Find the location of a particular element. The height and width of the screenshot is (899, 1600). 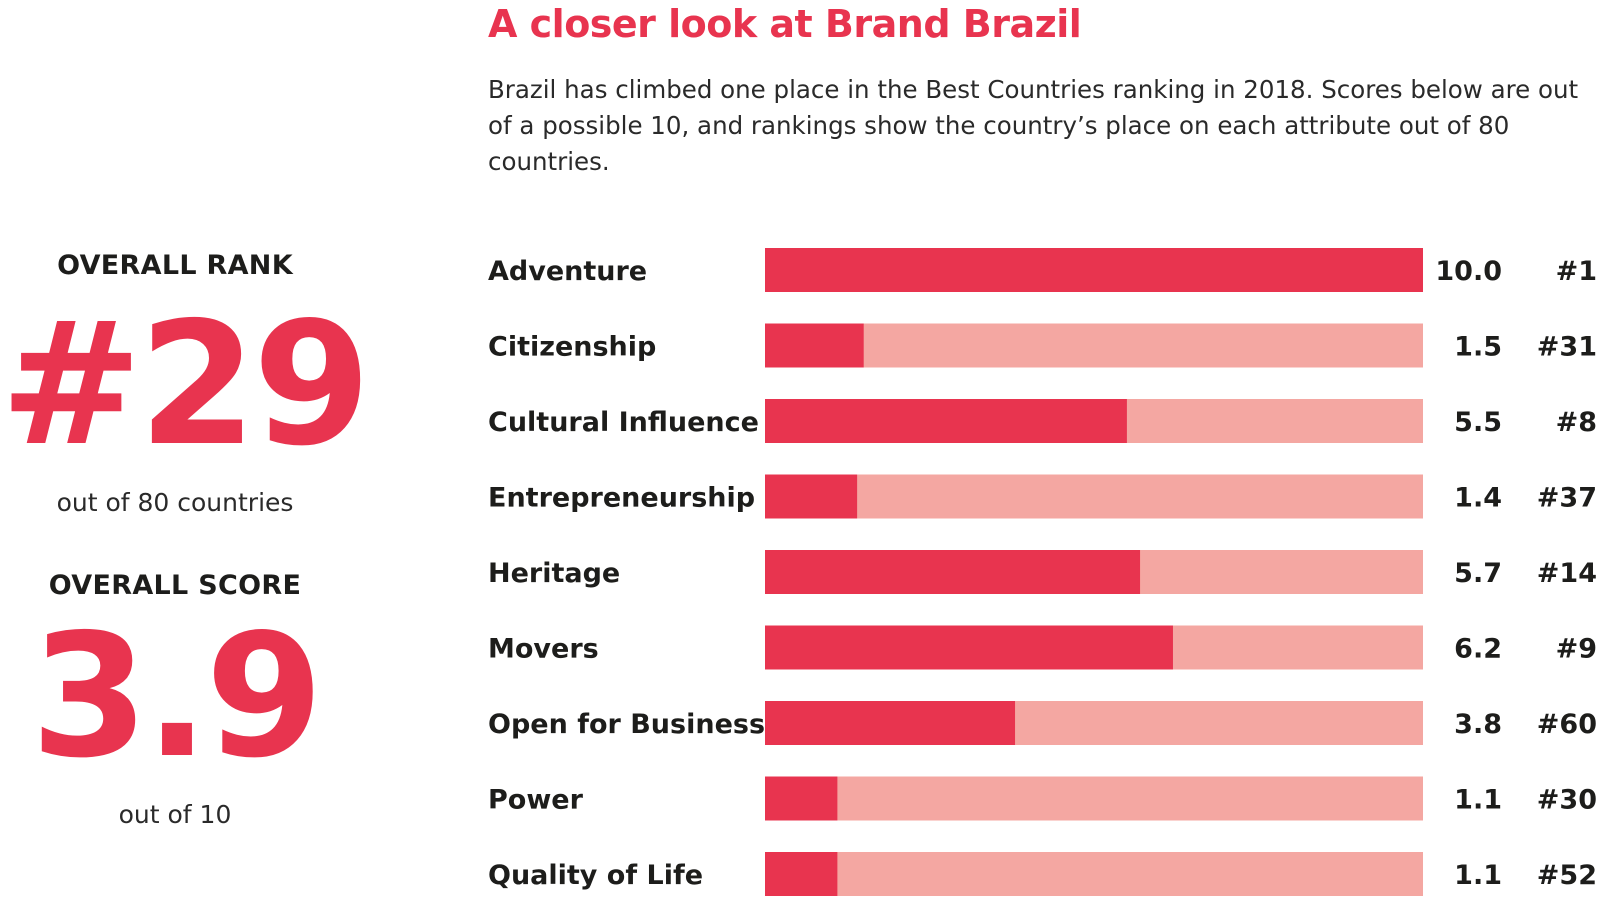

category-label-heritage: Heritage is located at coordinates (554, 573).